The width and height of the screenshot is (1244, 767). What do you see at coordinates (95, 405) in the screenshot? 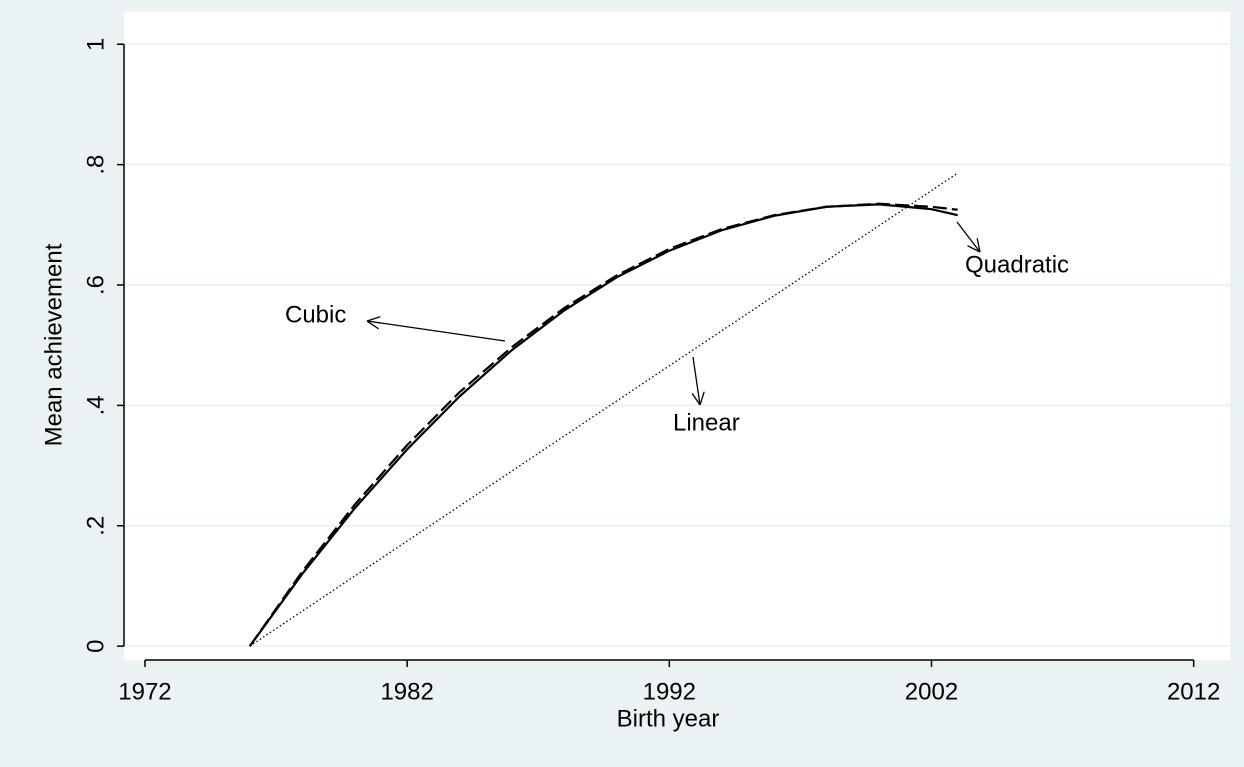
I see `y-tick-label: .4` at bounding box center [95, 405].